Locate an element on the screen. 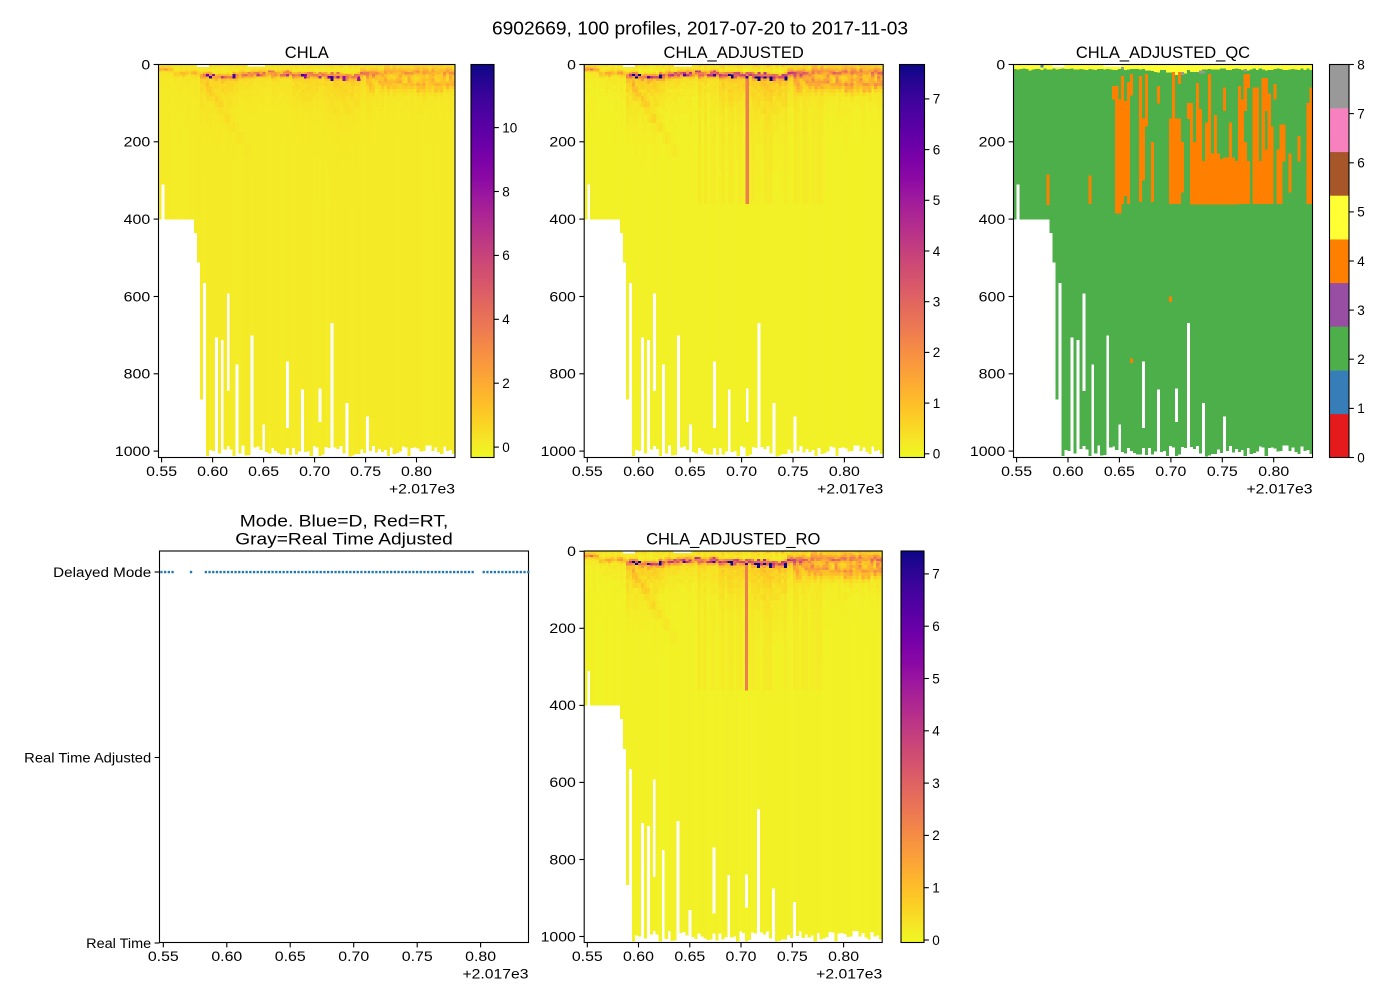  svg-text: CHLA_ADJUSTED_QC is located at coordinates (1163, 53).